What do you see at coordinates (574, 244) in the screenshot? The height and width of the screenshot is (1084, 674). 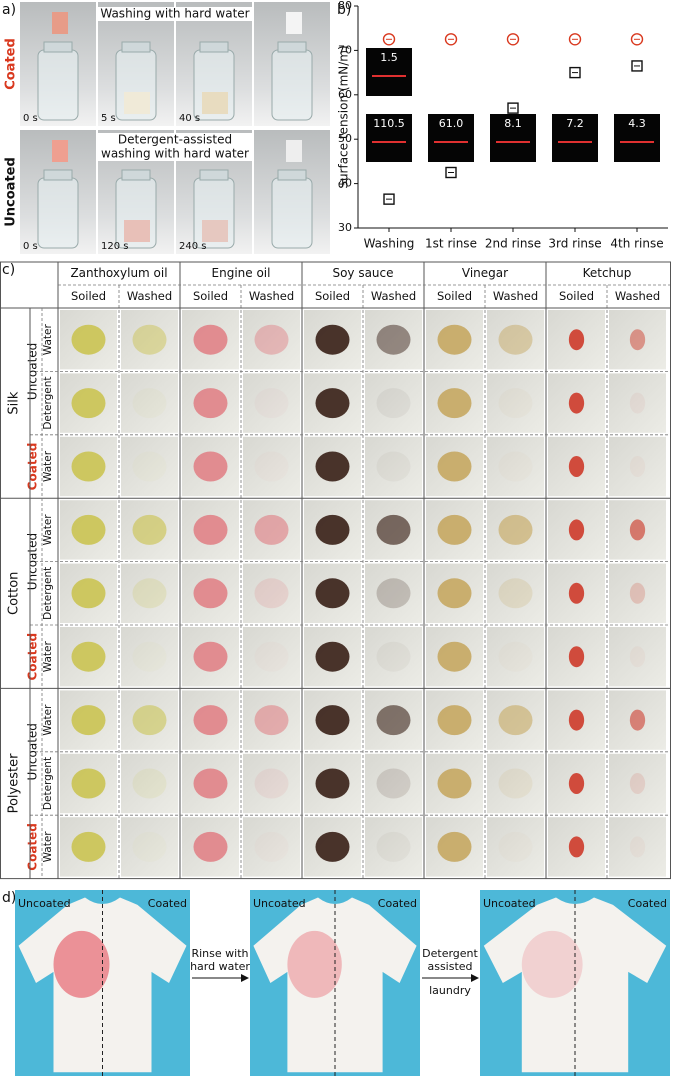 I see `x-tick-label: 3rd rinse` at bounding box center [574, 244].